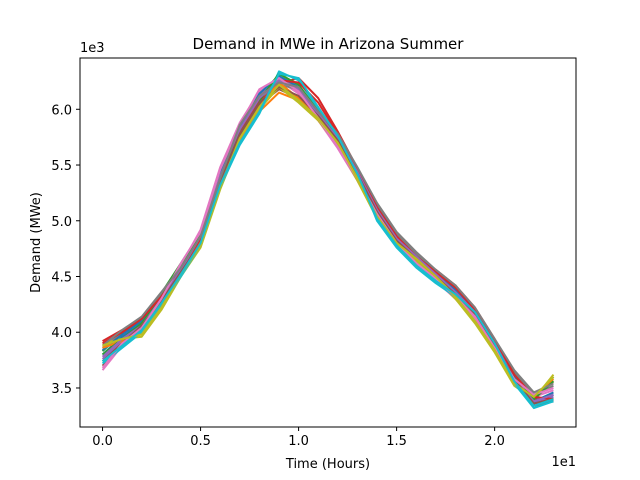 This screenshot has width=640, height=480. What do you see at coordinates (563, 462) in the screenshot?
I see `x-axis-offset-label: 1e1` at bounding box center [563, 462].